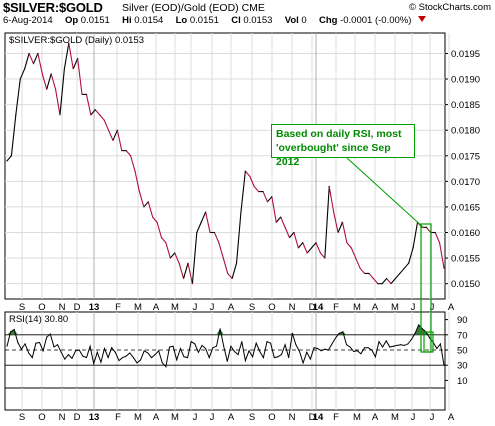 This screenshot has width=495, height=426. I want to click on price-x-tick-label: M, so click(395, 307).